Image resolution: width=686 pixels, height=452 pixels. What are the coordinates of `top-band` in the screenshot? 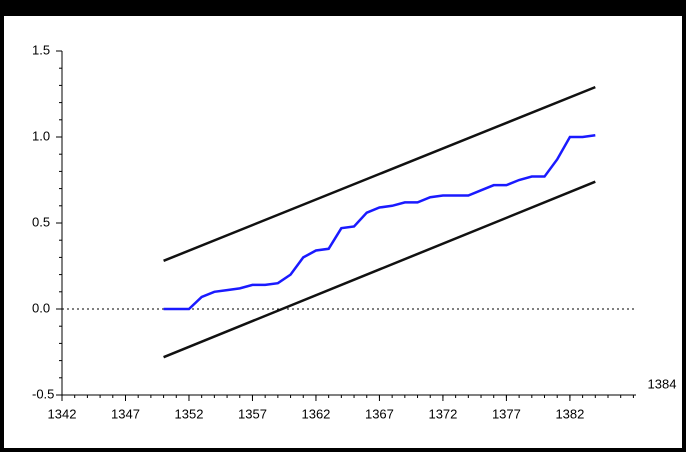 It's located at (343, 7).